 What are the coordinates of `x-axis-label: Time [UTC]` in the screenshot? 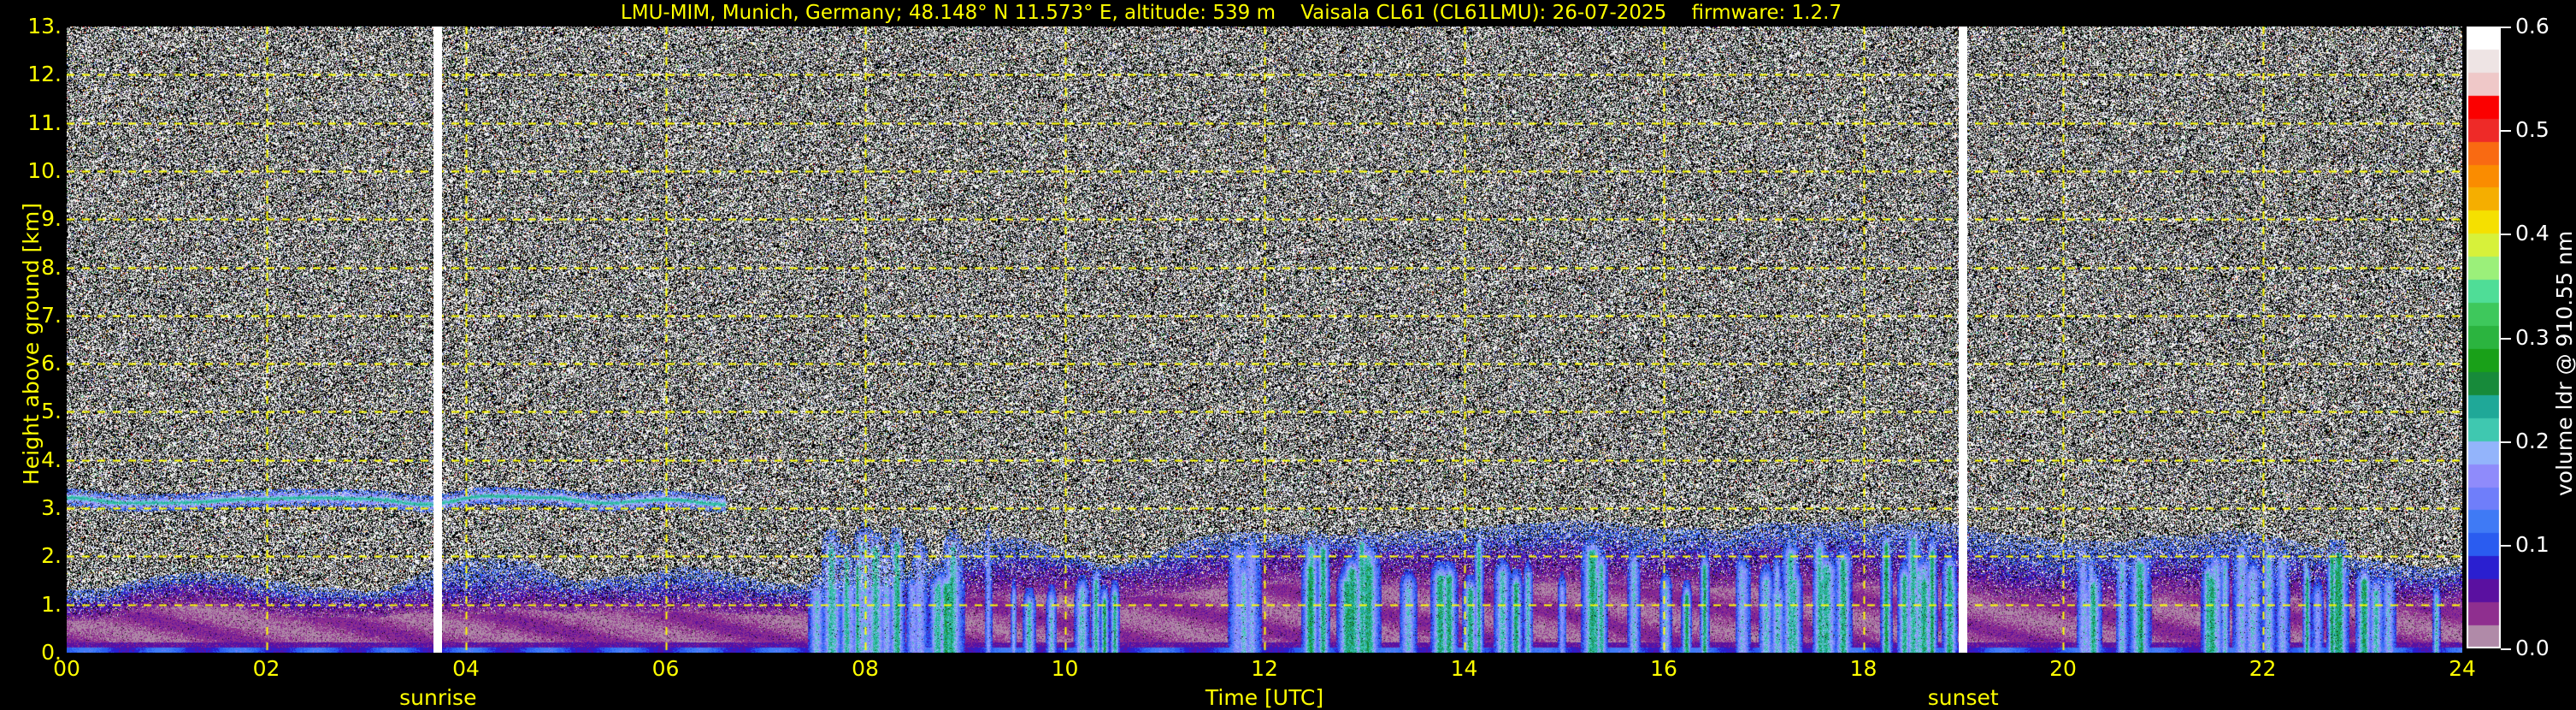 It's located at (1264, 697).